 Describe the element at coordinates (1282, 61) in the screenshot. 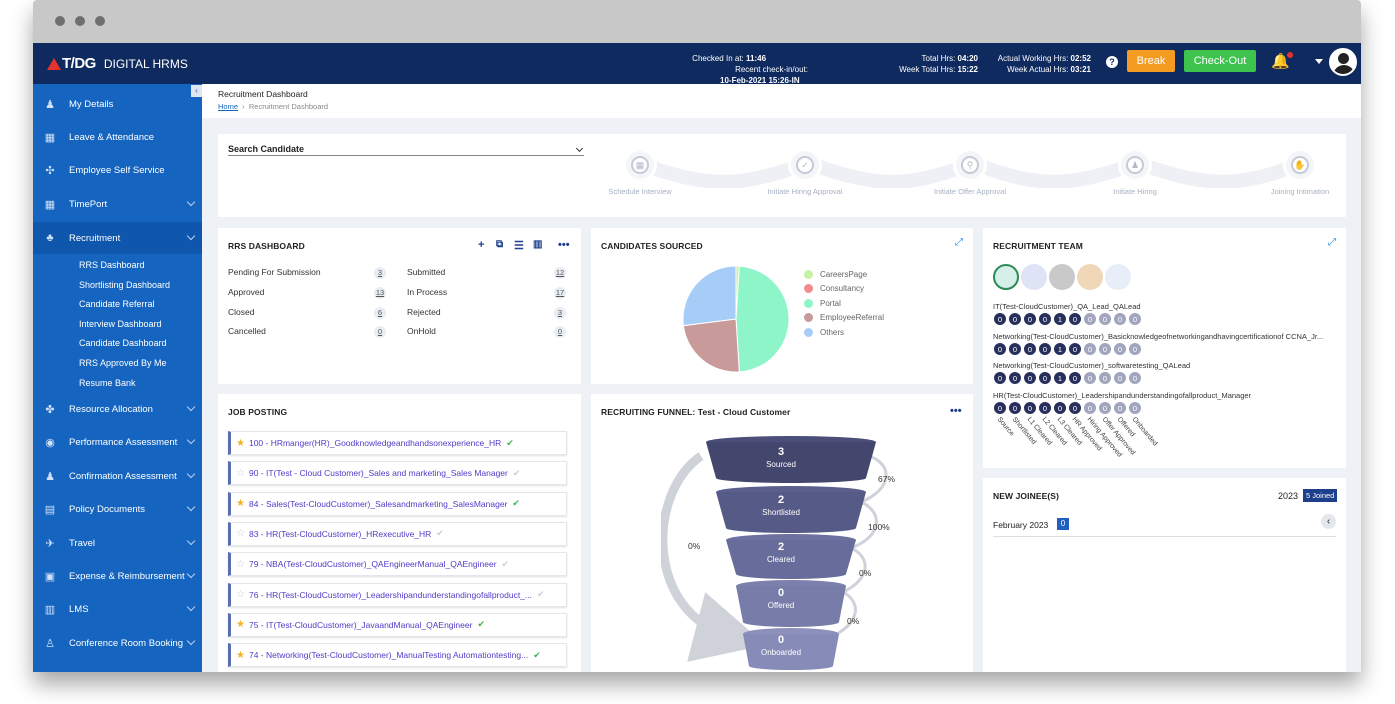

I see `notification-bell-icon: 🔔` at that location.